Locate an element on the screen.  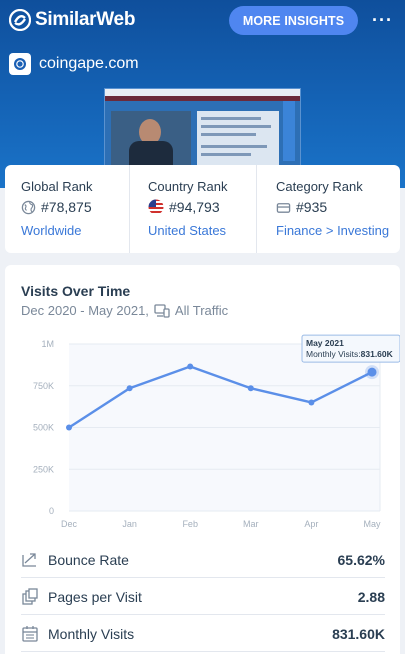
x-tick-label: Dec is located at coordinates (69, 524).